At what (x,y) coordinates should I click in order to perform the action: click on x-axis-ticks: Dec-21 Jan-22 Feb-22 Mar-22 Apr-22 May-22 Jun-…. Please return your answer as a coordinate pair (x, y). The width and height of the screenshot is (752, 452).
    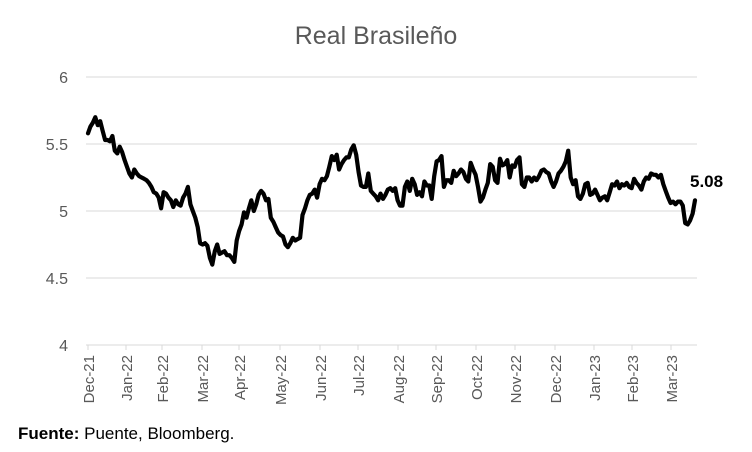
    Looking at the image, I should click on (381, 375).